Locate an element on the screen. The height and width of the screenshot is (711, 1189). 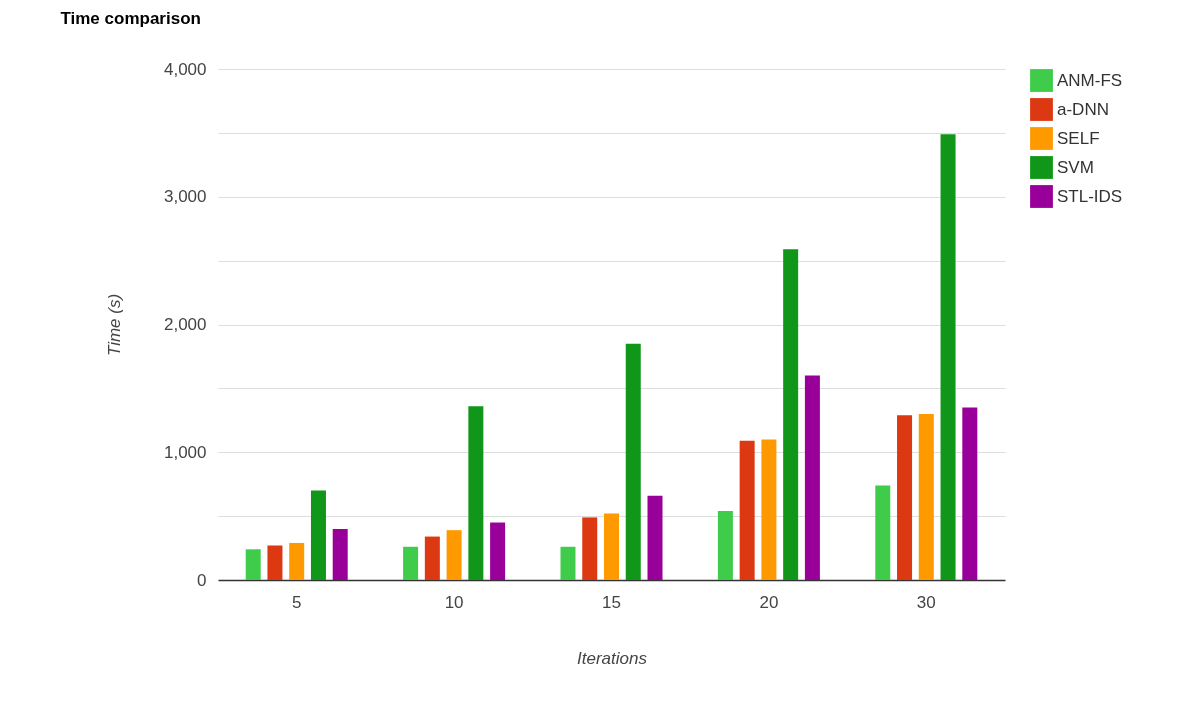
x-tick-label: 15 is located at coordinates (611, 602).